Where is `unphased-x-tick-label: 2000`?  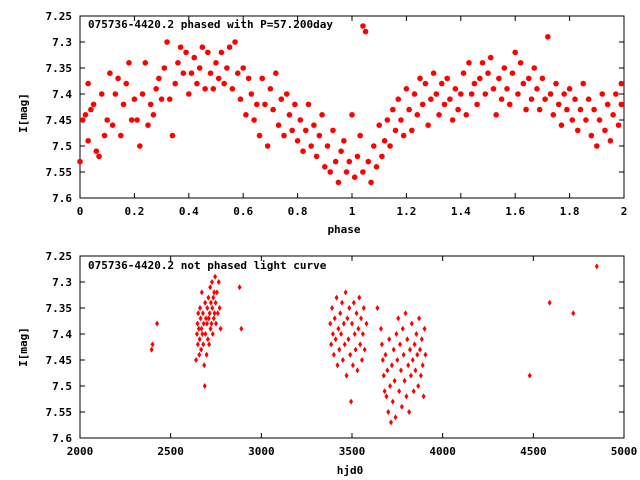 unphased-x-tick-label: 2000 is located at coordinates (80, 451).